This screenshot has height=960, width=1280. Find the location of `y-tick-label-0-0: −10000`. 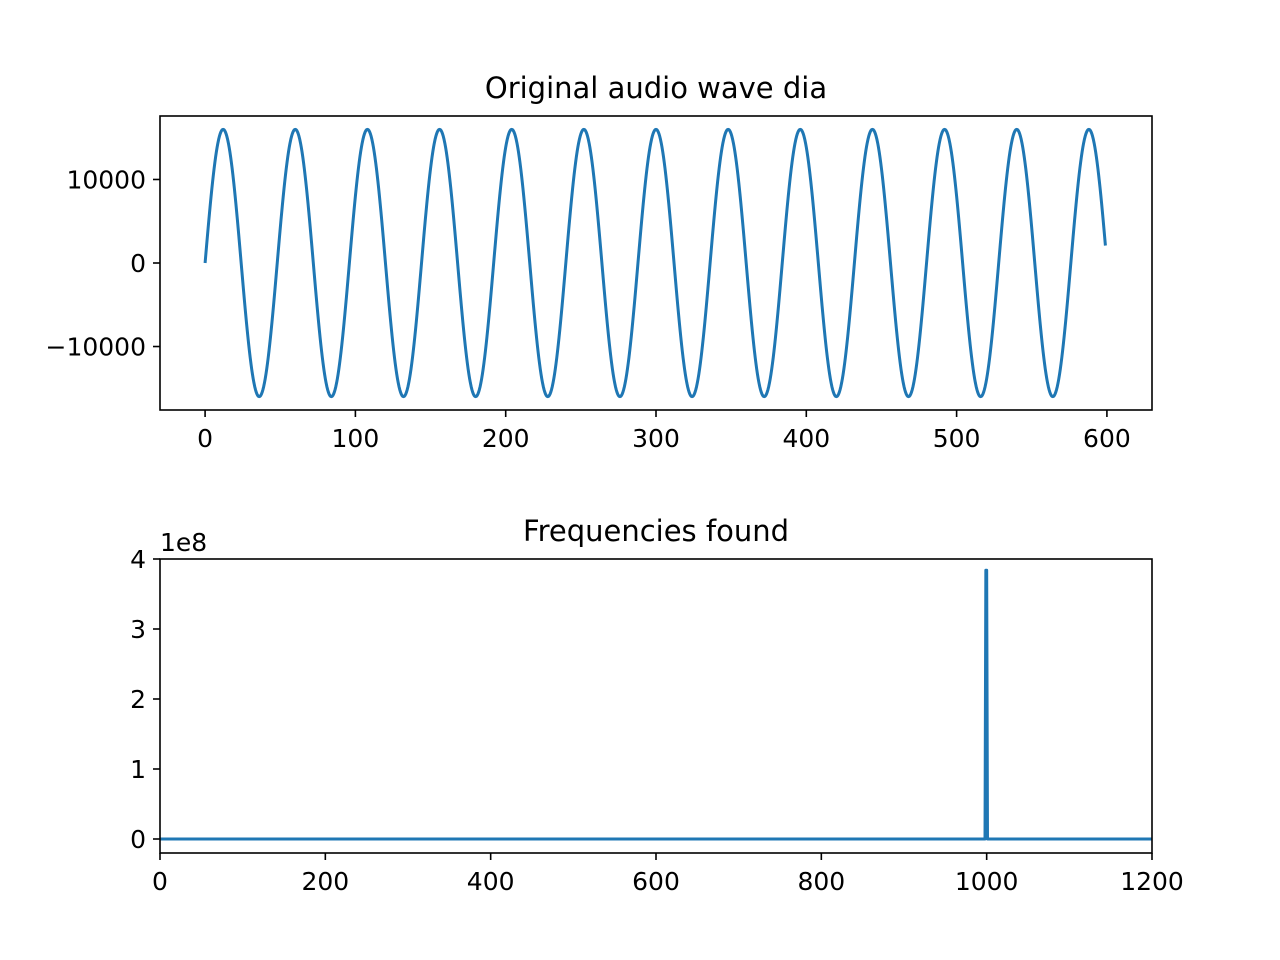

y-tick-label-0-0: −10000 is located at coordinates (96, 347).